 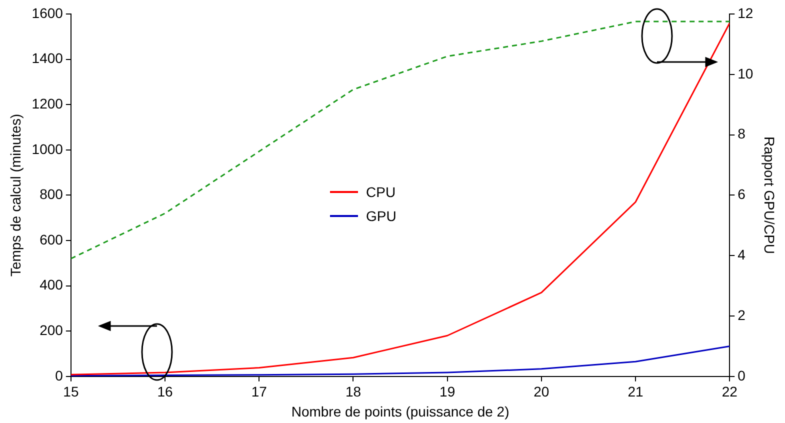 I want to click on x-tick-label: 21, so click(x=636, y=392).